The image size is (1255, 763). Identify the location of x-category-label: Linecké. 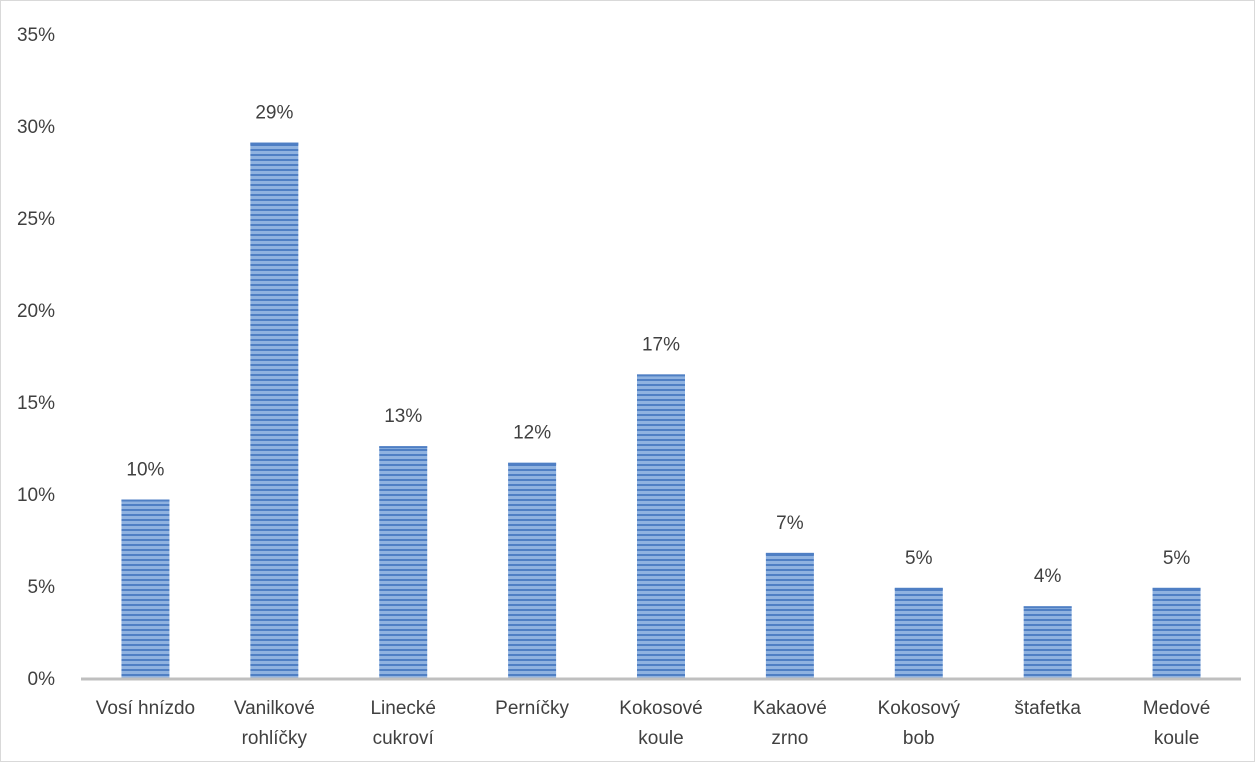
(403, 708).